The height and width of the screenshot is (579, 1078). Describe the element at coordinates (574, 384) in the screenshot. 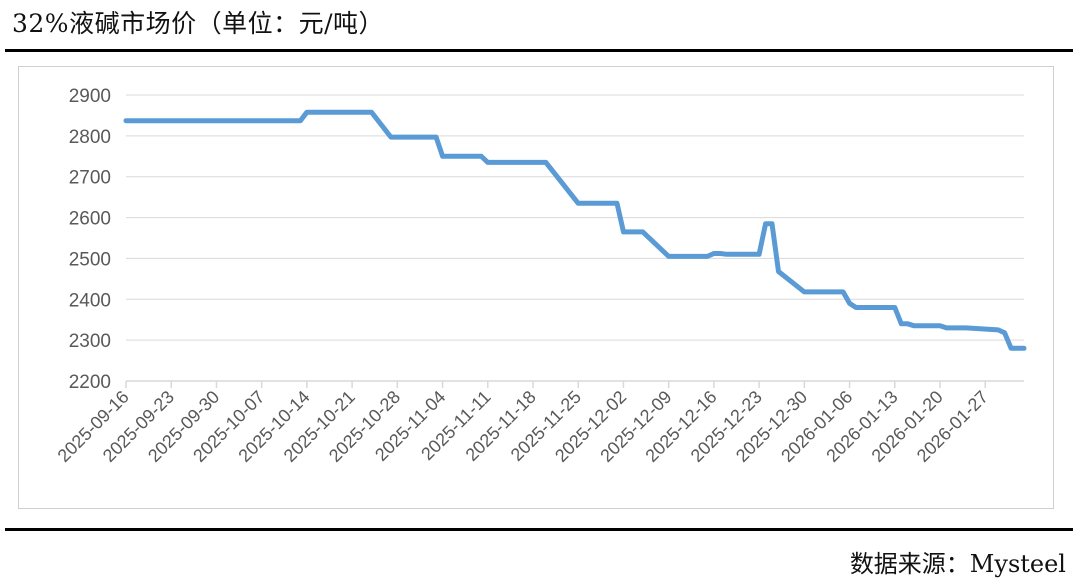

I see `axis-layer` at that location.